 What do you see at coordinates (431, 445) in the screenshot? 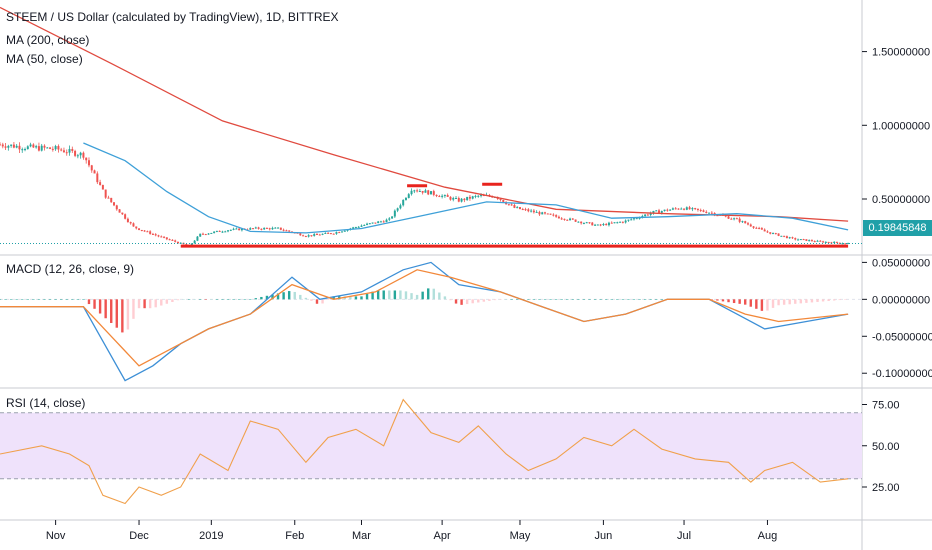
I see `rsi-band` at bounding box center [431, 445].